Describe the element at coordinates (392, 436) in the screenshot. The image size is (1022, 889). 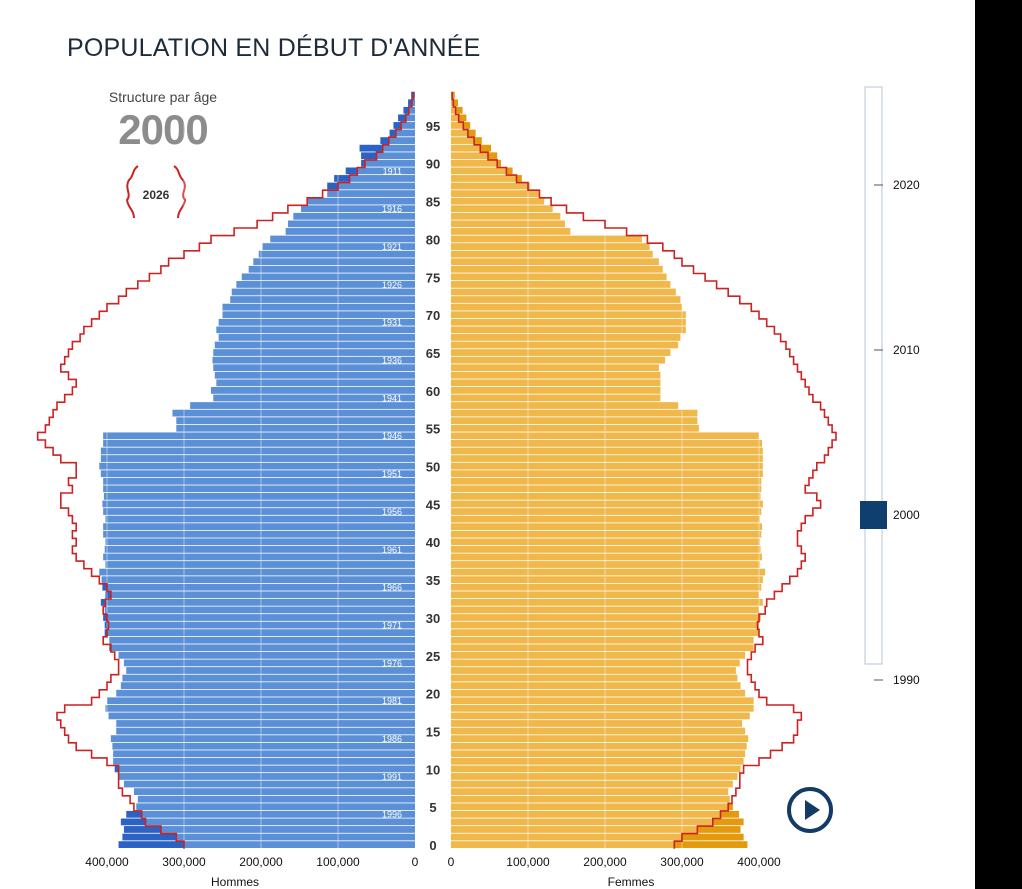
I see `birth-year-label-1946: 1946` at that location.